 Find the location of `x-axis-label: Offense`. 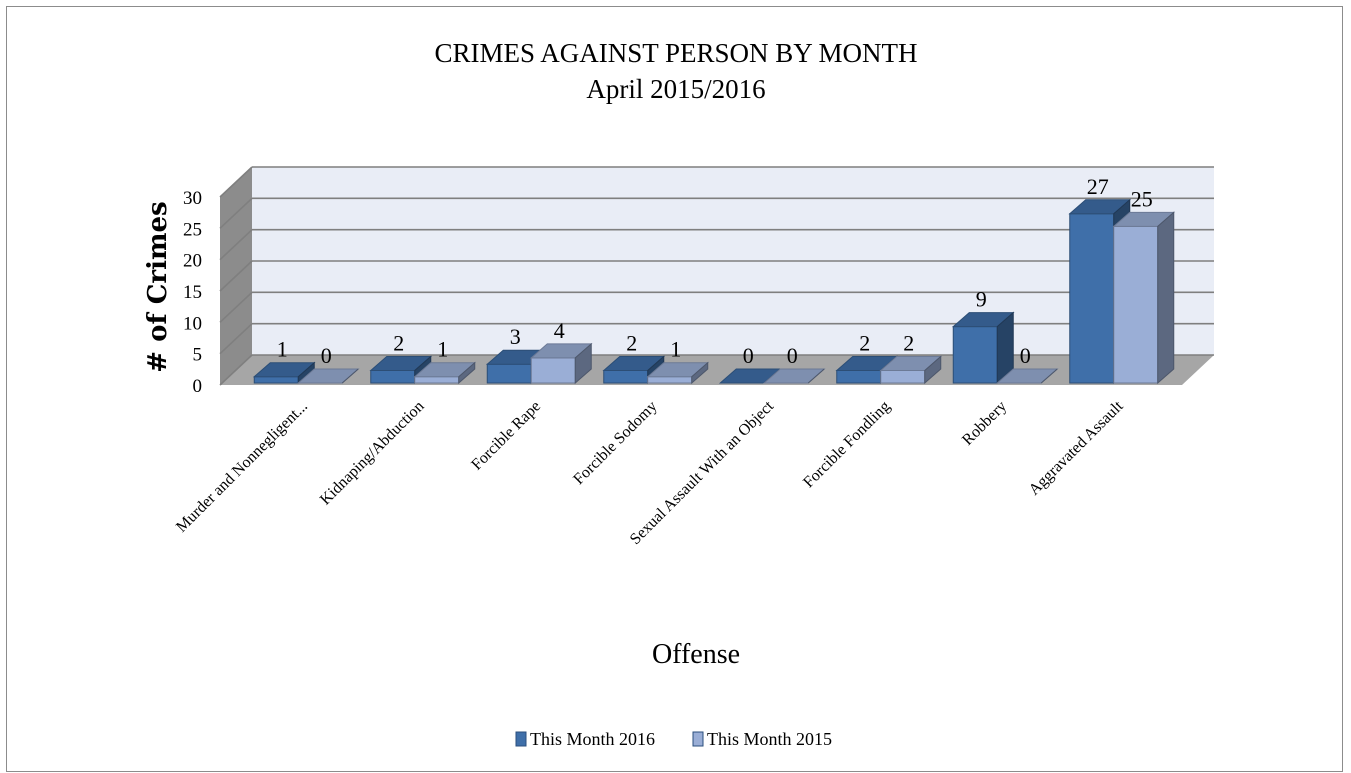

x-axis-label: Offense is located at coordinates (696, 654).